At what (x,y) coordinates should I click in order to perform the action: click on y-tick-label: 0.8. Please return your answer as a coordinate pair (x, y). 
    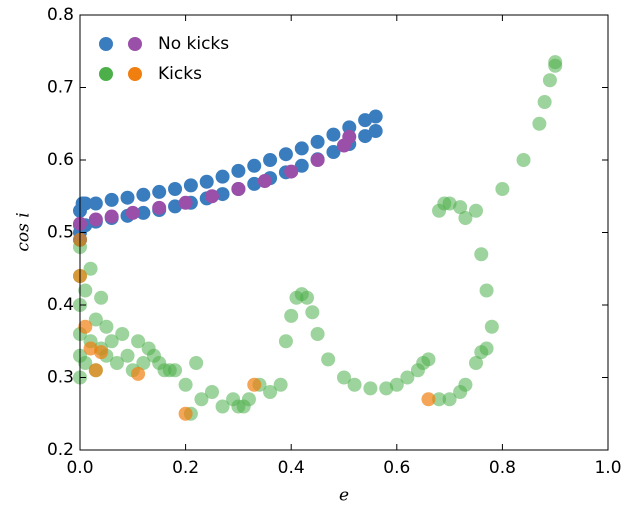
    Looking at the image, I should click on (60, 15).